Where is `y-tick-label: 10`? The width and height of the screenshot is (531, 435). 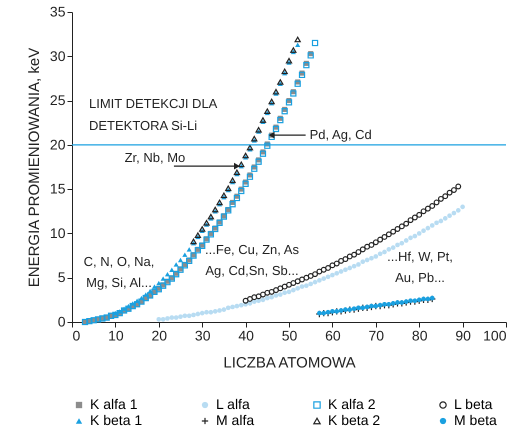
y-tick-label: 10 is located at coordinates (58, 232).